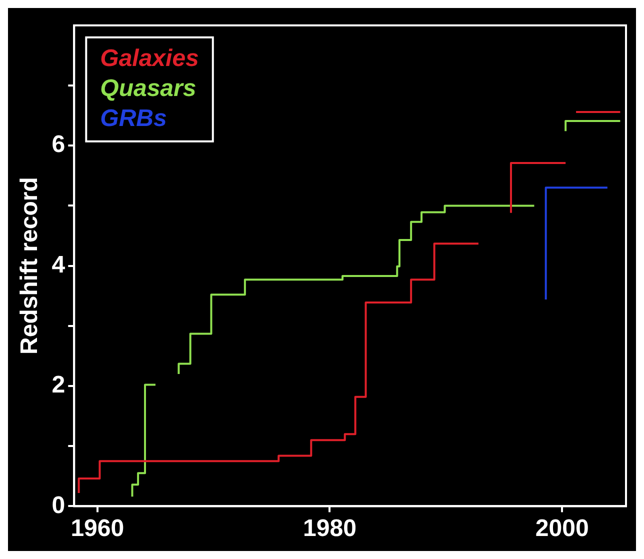 This screenshot has height=559, width=644. I want to click on x-tick-label: 2000, so click(562, 528).